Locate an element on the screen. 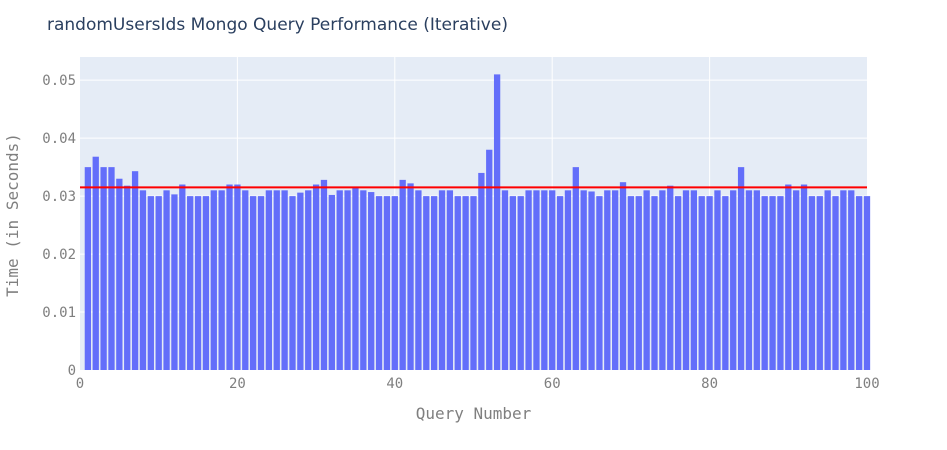 The width and height of the screenshot is (947, 450). y-tick-label: 0.01 is located at coordinates (59, 313).